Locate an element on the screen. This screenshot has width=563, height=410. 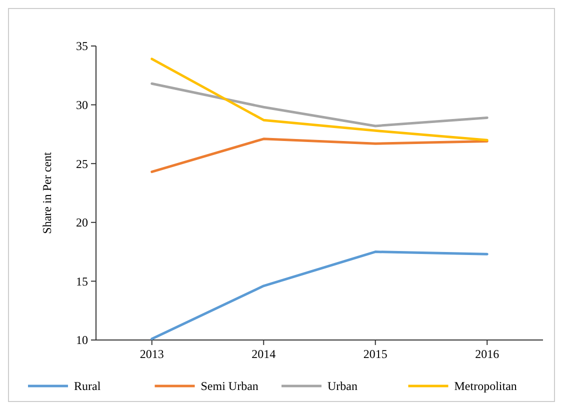
x-tick-label: 2015 is located at coordinates (375, 354).